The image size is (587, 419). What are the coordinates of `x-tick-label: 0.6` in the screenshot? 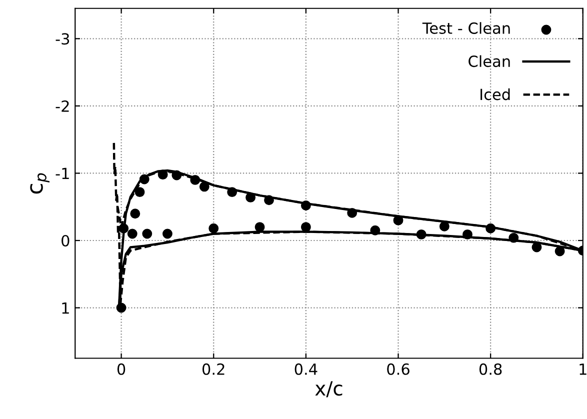 It's located at (398, 369).